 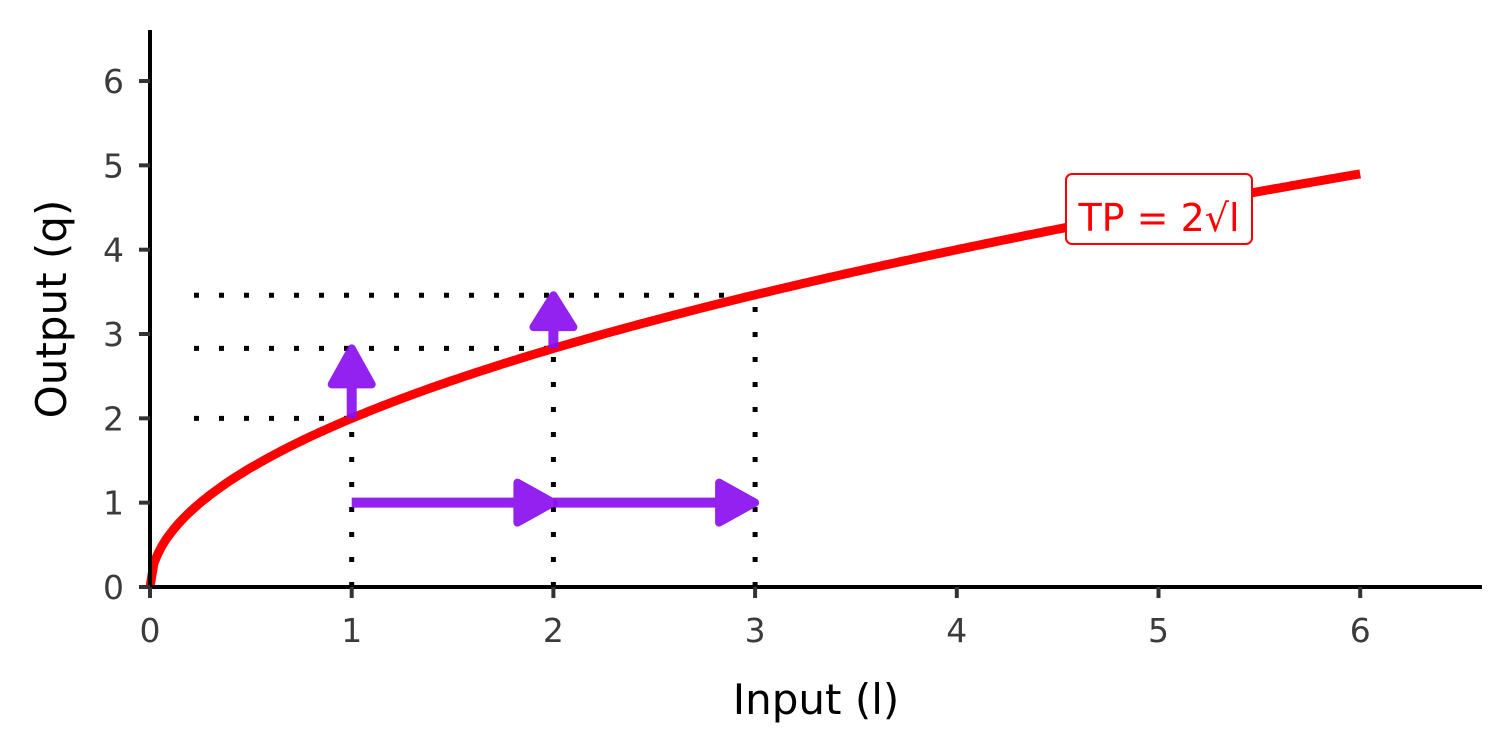 I want to click on y-tick-label: 1, so click(x=113, y=503).